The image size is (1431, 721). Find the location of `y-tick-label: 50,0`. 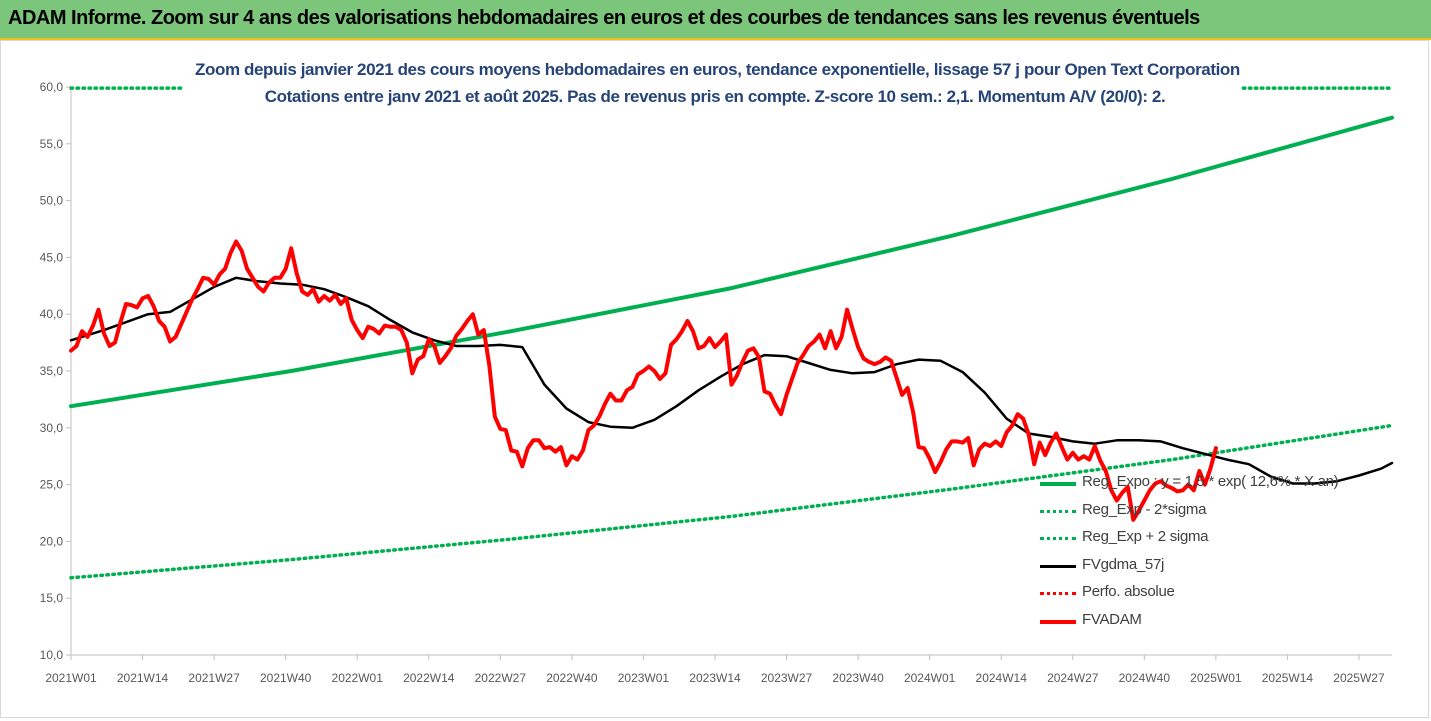

y-tick-label: 50,0 is located at coordinates (52, 201).